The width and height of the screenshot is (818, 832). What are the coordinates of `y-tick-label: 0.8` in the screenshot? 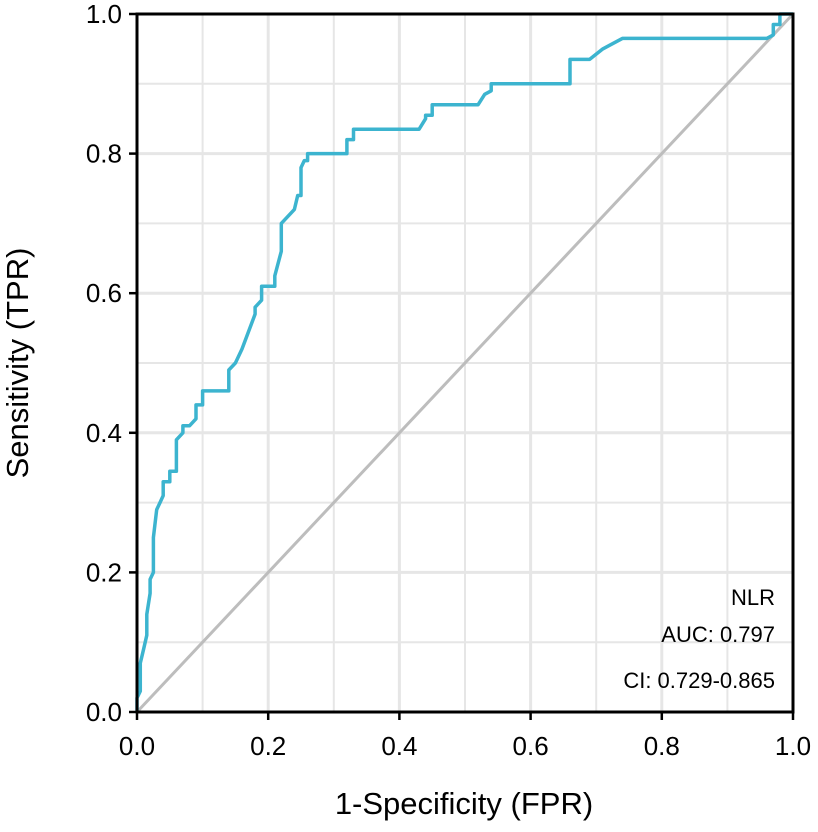 It's located at (104, 154).